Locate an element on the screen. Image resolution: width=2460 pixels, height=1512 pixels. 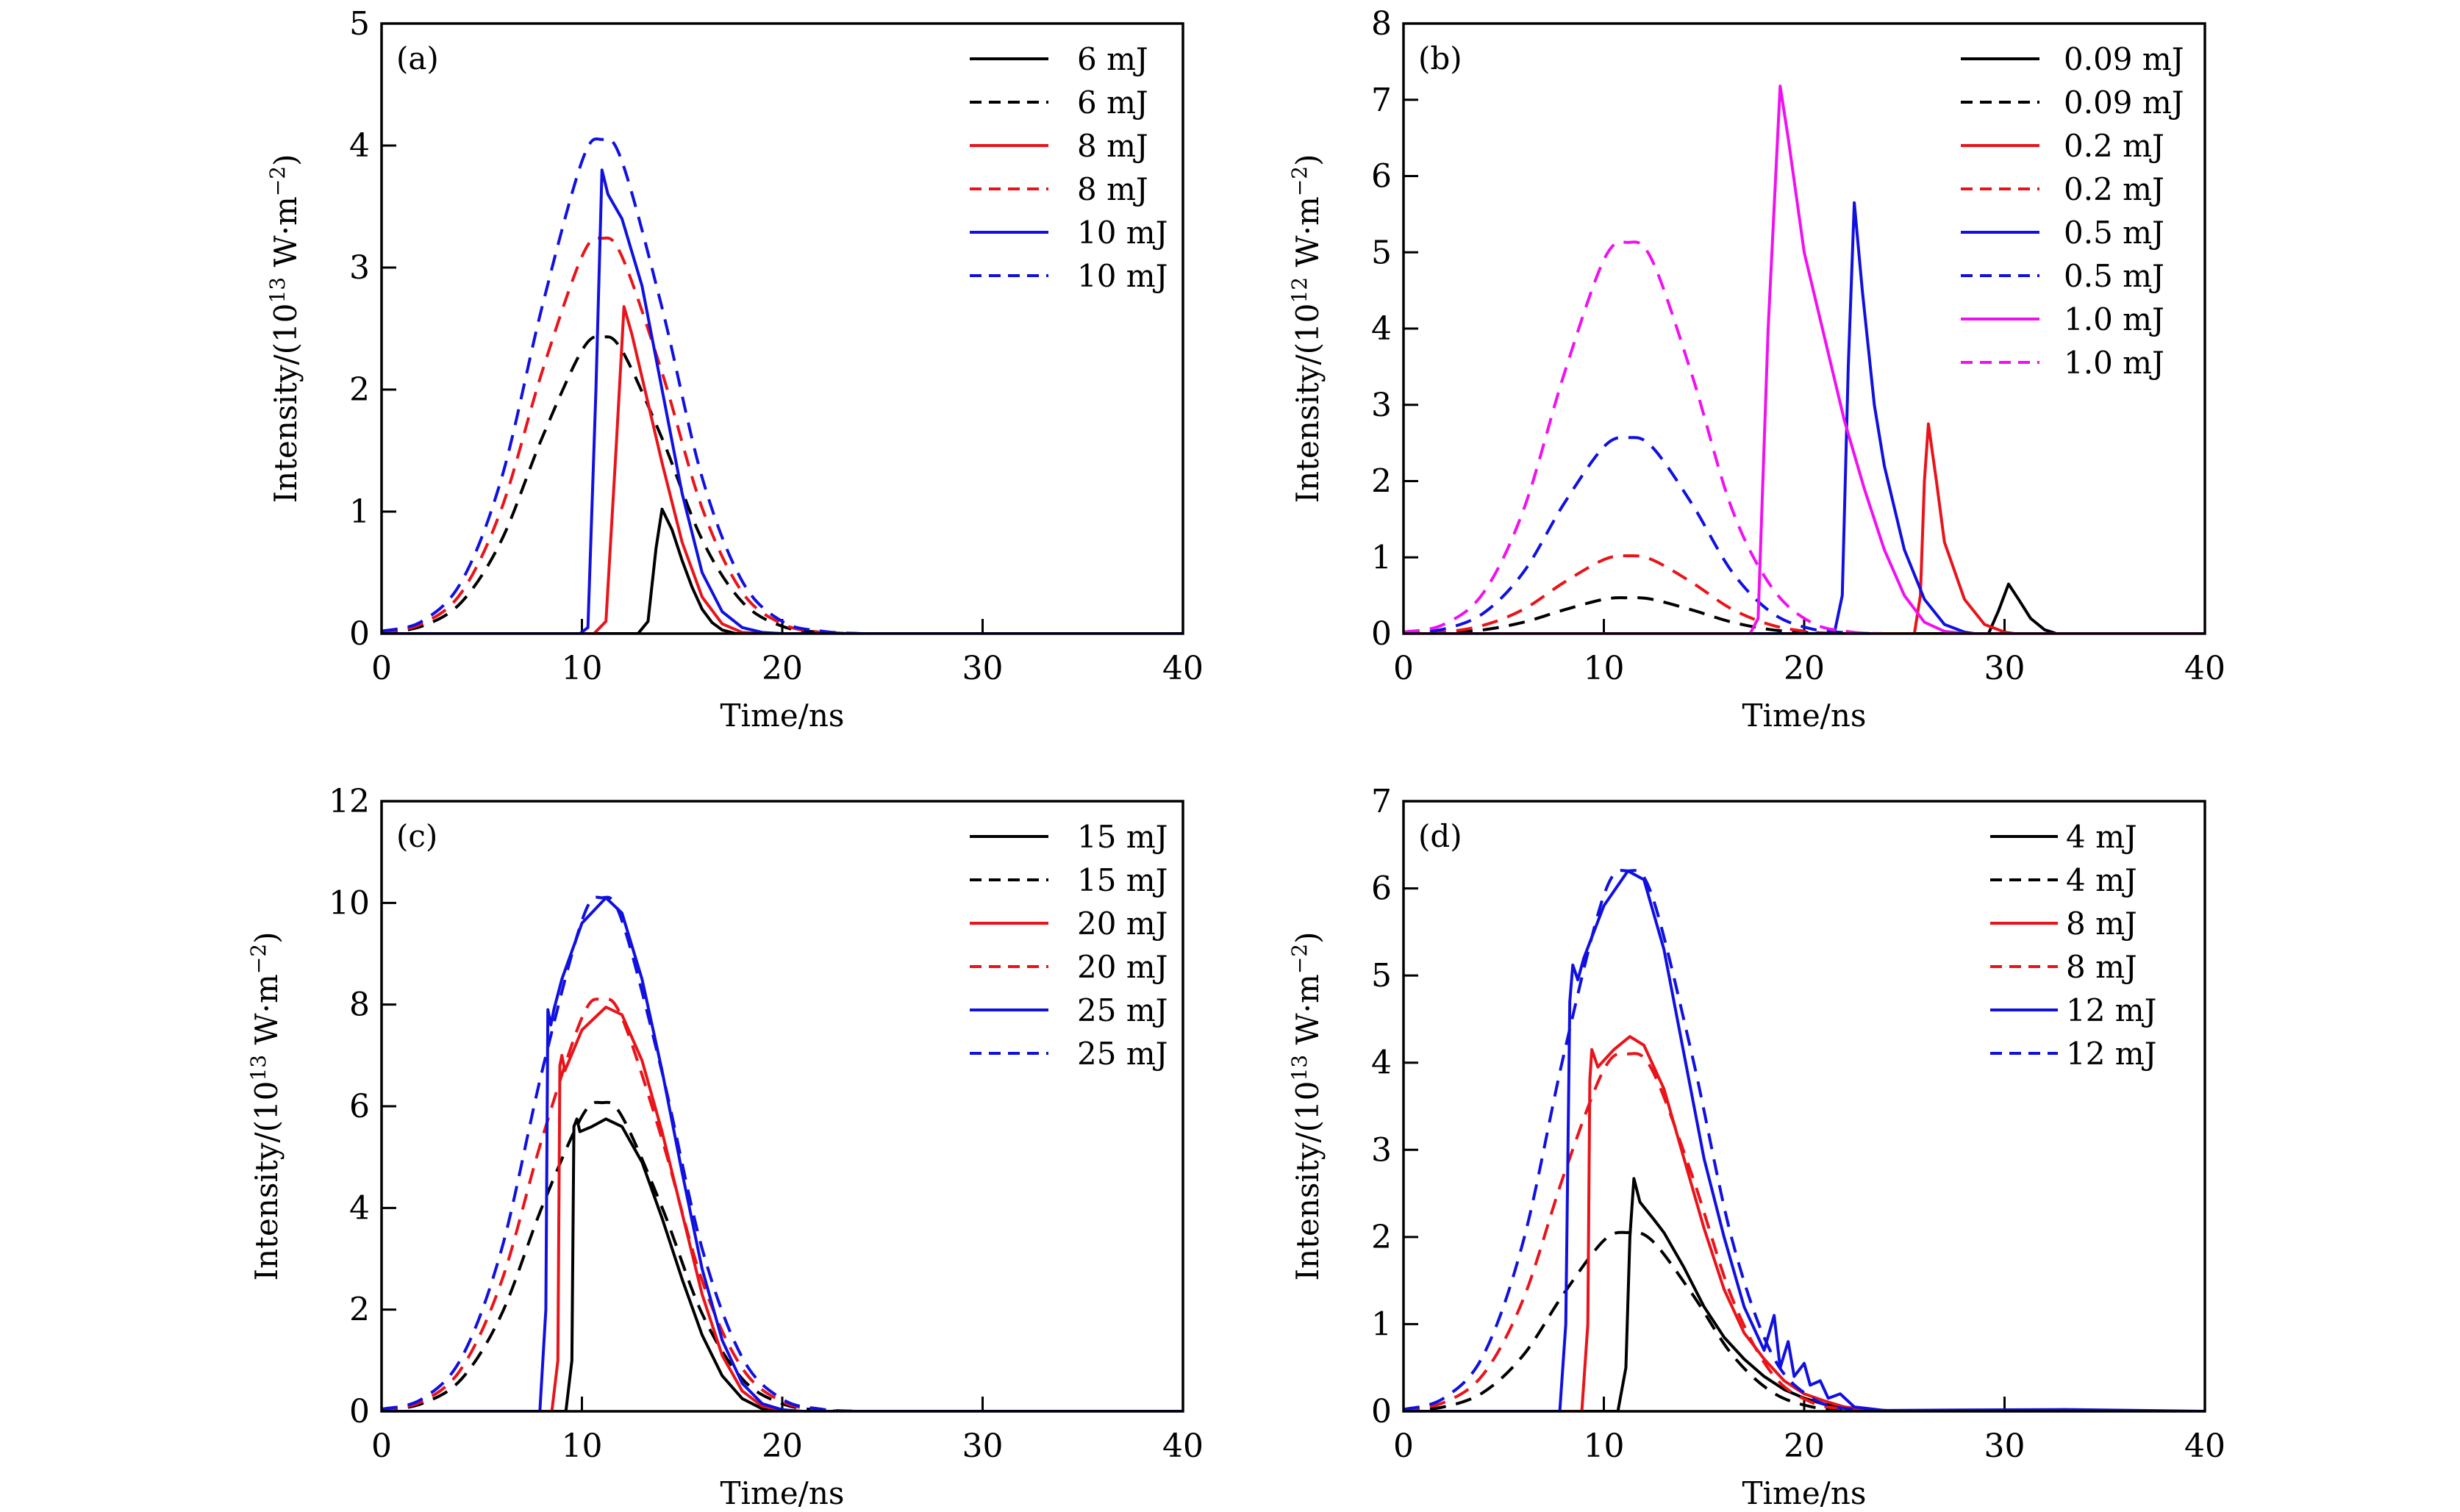
panel-label: (a) is located at coordinates (417, 58).